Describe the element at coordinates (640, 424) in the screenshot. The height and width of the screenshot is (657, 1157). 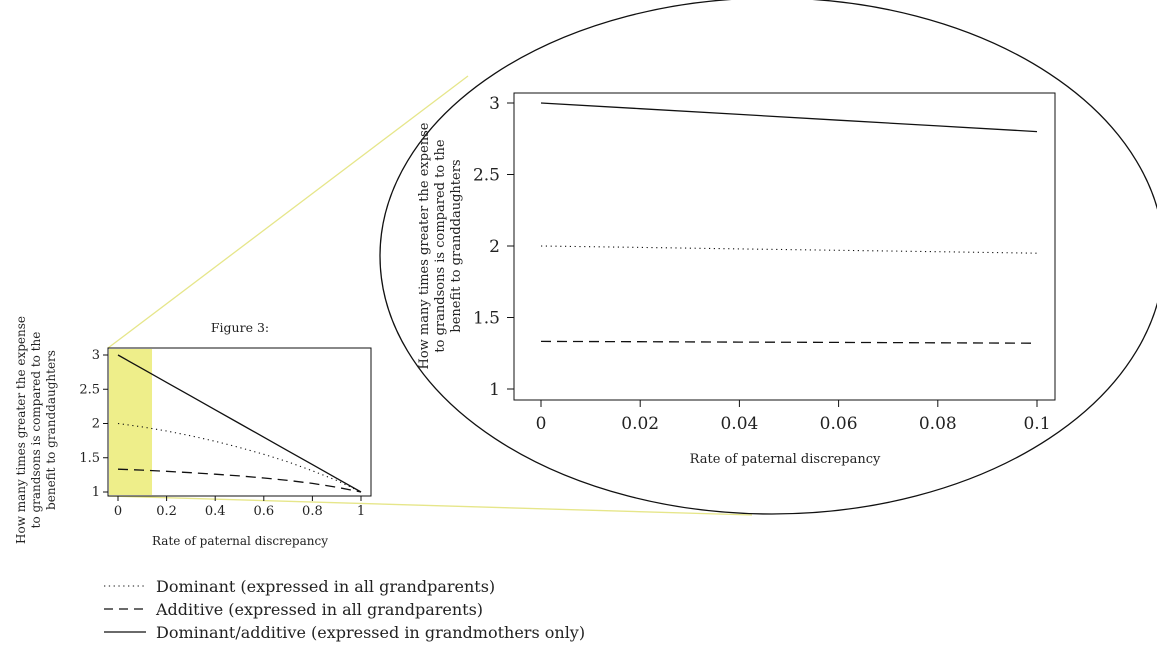
I see `x-tick-label: 0.02` at that location.